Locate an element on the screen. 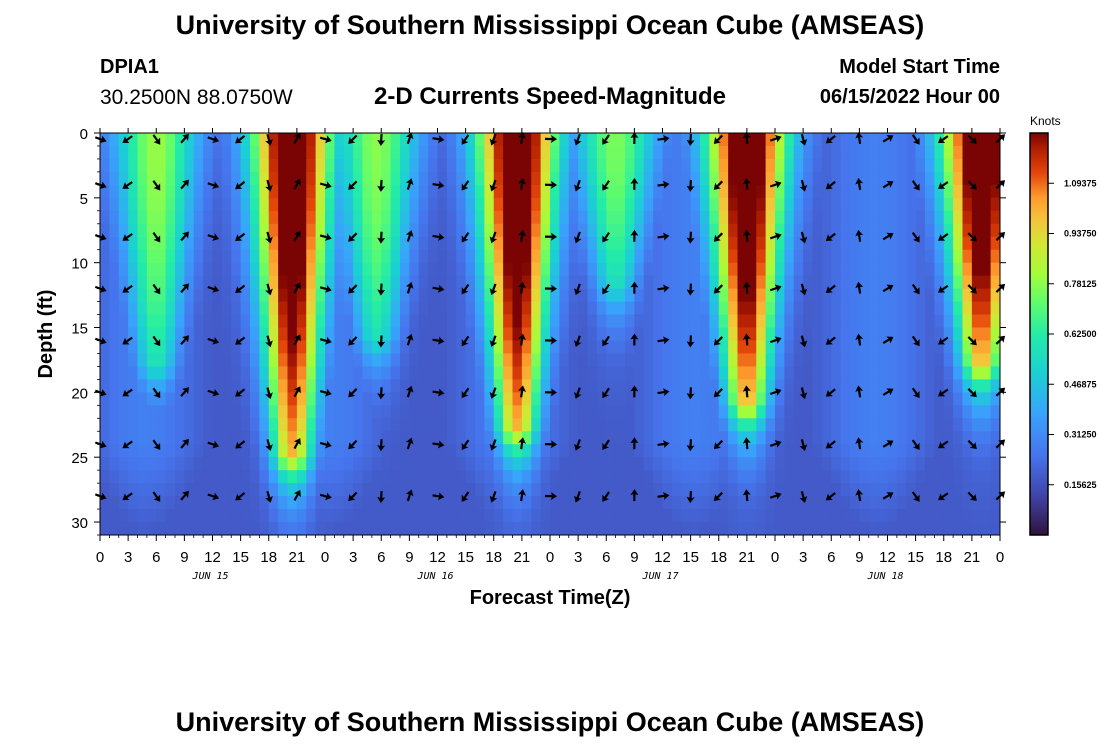  day-label: JUN 15 is located at coordinates (209, 576).